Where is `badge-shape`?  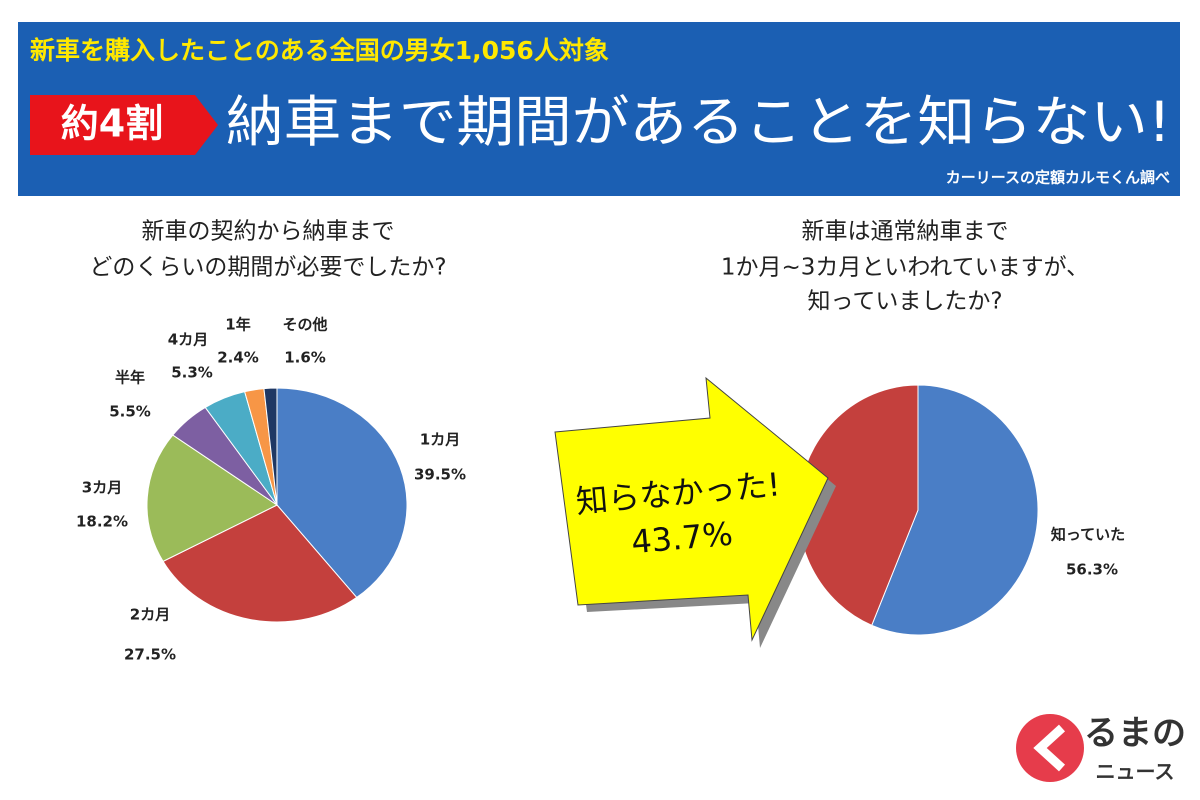
badge-shape is located at coordinates (124, 125).